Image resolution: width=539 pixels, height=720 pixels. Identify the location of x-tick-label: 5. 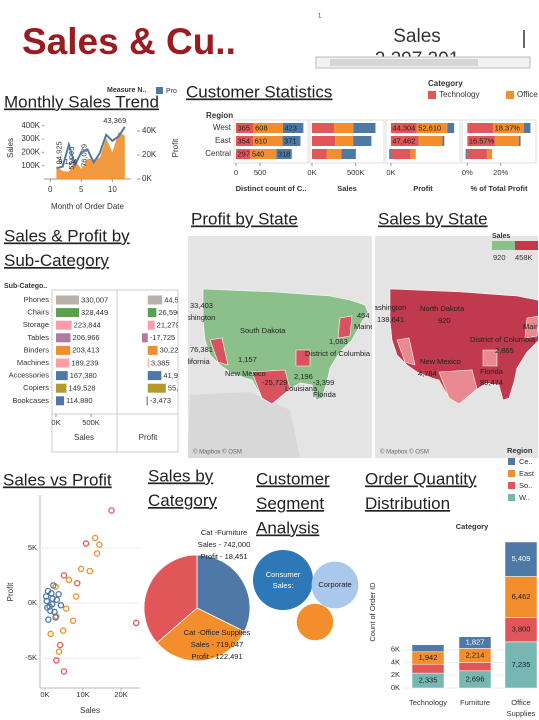
(81, 189).